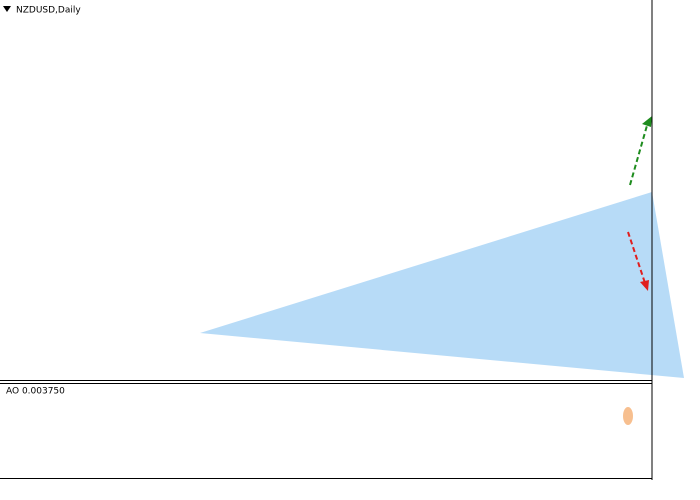 Image resolution: width=700 pixels, height=500 pixels. What do you see at coordinates (628, 416) in the screenshot?
I see `ao-highlight` at bounding box center [628, 416].